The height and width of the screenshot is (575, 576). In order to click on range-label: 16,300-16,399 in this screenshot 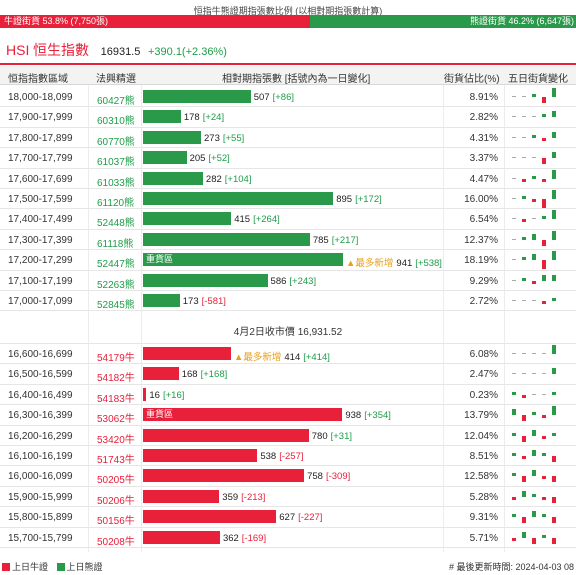, I will do `click(40, 416)`.